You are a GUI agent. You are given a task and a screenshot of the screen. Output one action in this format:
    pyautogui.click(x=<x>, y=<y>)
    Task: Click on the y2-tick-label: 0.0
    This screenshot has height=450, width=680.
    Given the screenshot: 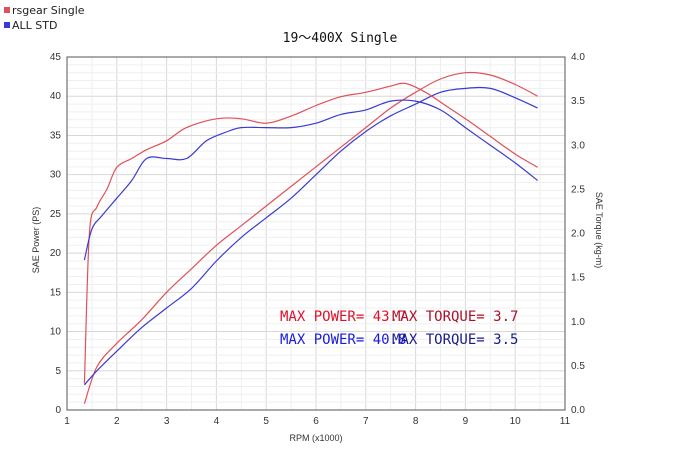 What is the action you would take?
    pyautogui.click(x=578, y=410)
    